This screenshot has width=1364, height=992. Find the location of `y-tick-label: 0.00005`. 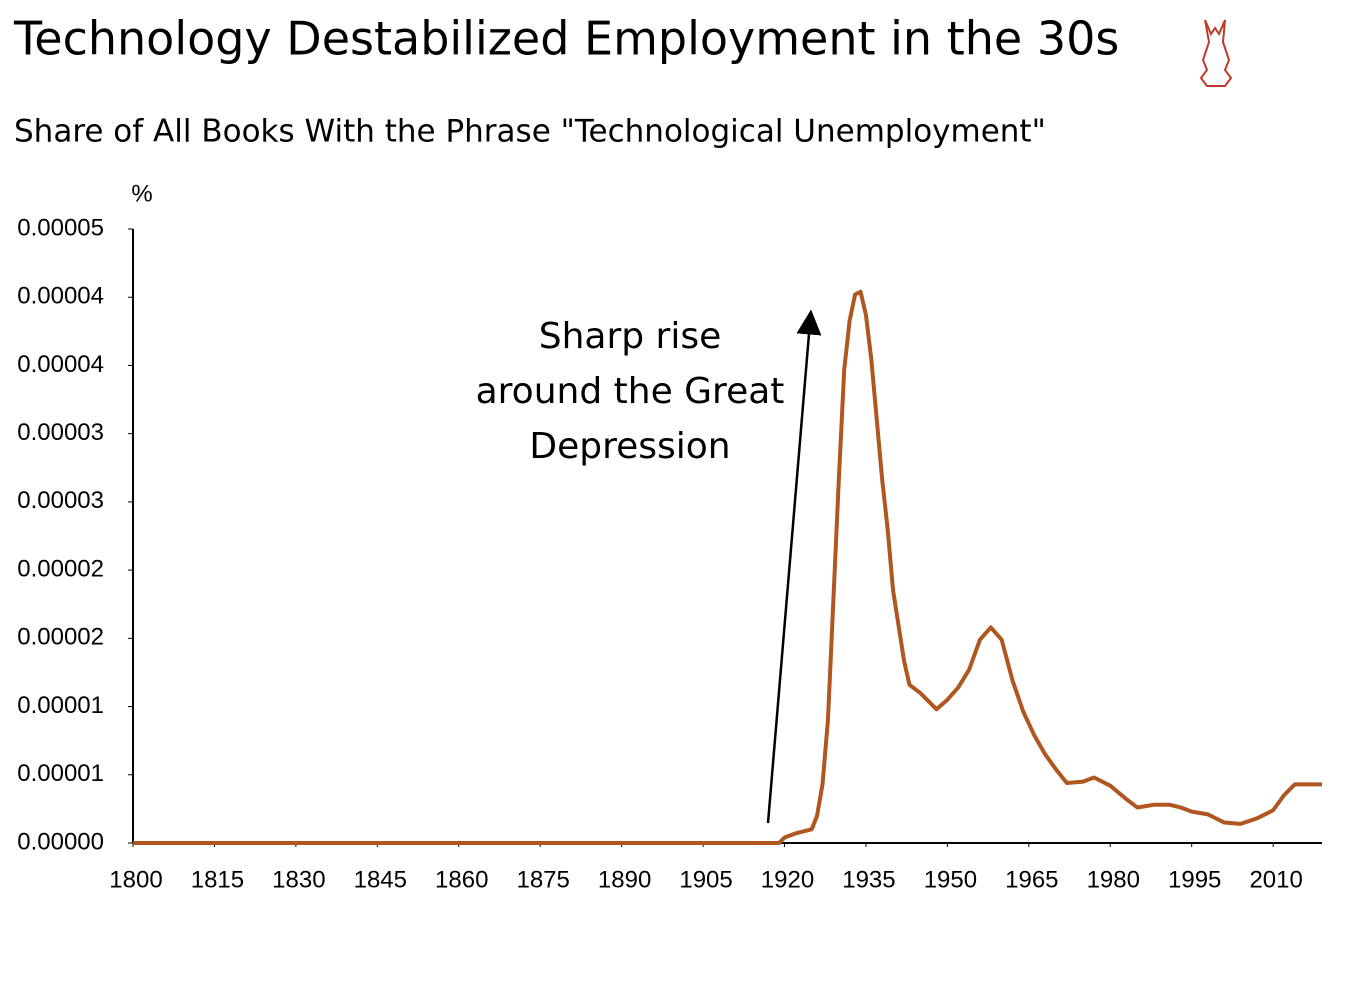

y-tick-label: 0.00005 is located at coordinates (60, 227).